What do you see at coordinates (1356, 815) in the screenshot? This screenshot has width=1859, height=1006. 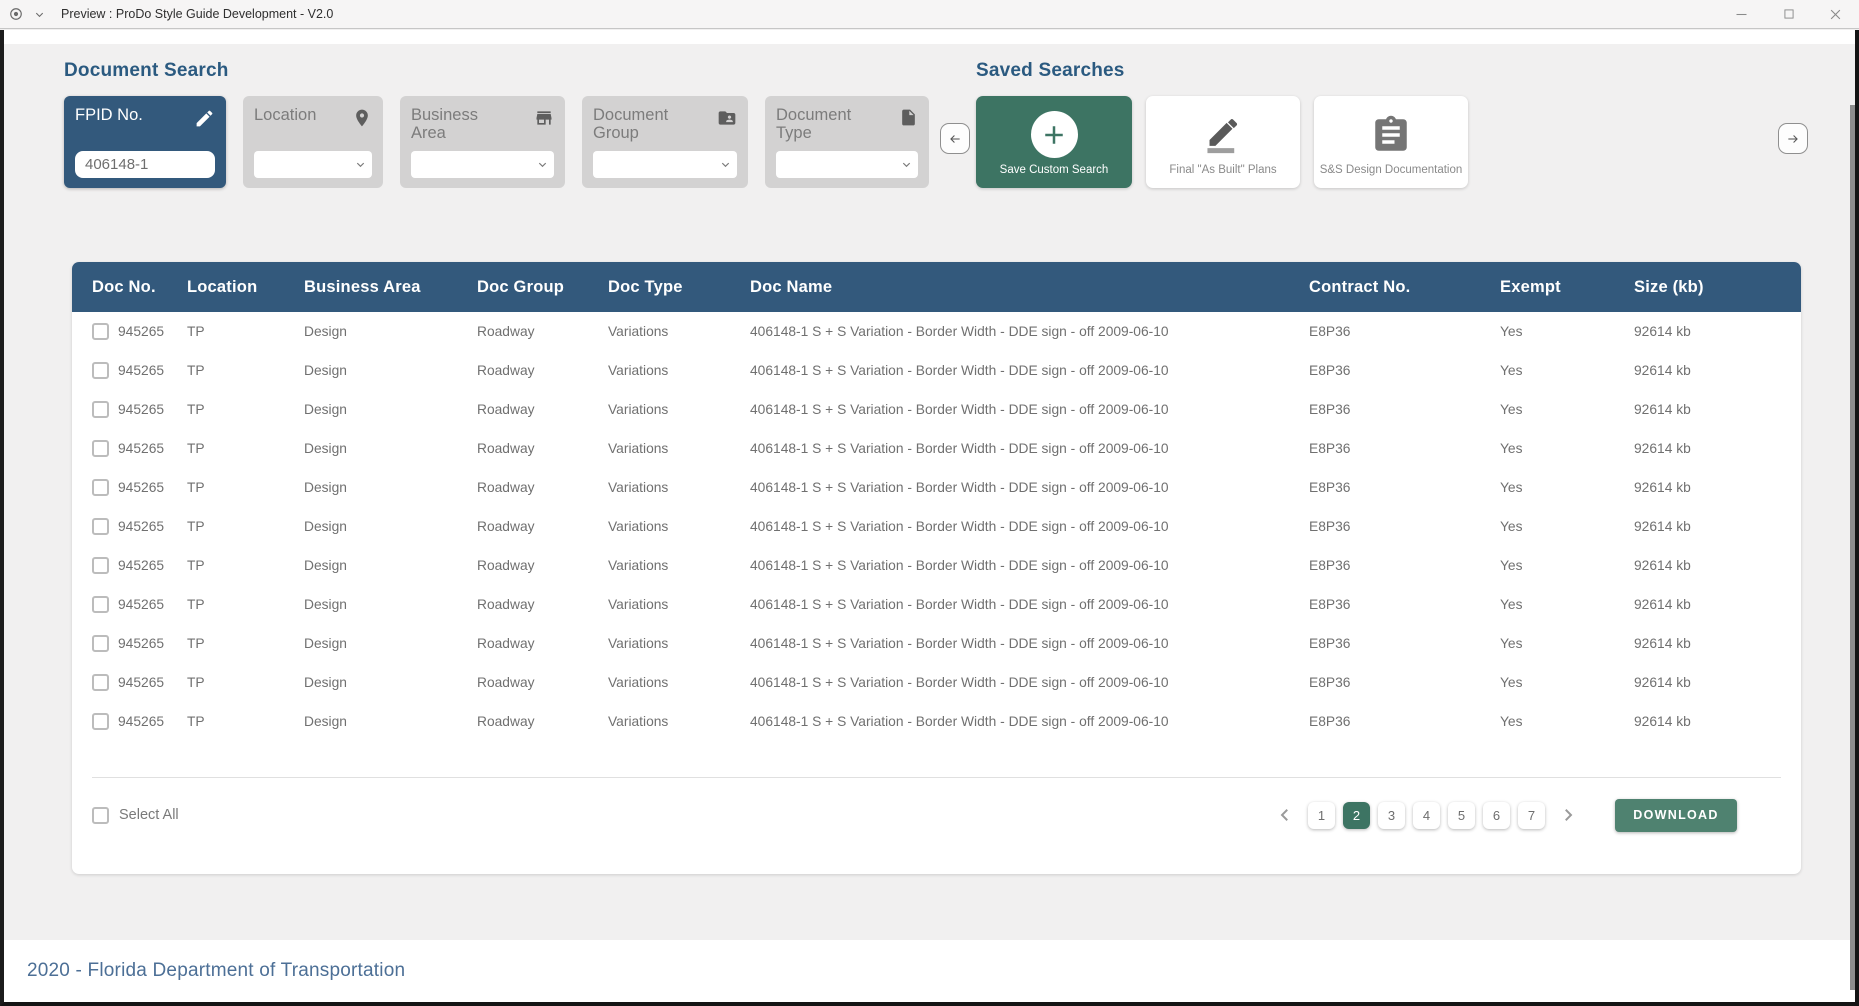 I see `page-button: 2` at bounding box center [1356, 815].